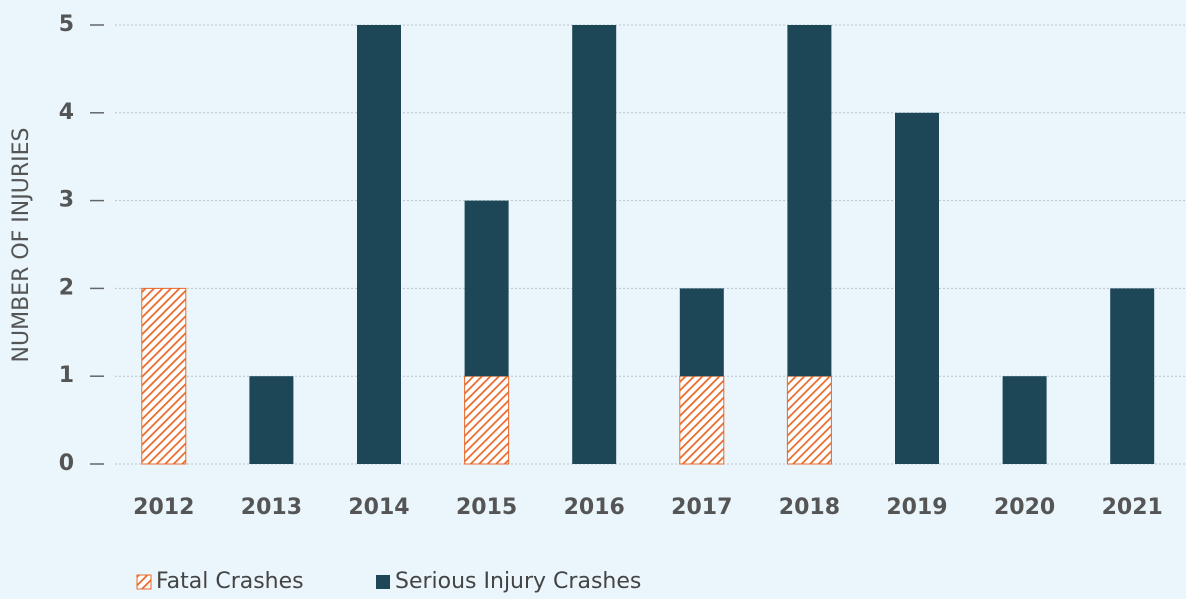  Describe the element at coordinates (66, 463) in the screenshot. I see `y-tick-label: 0` at that location.